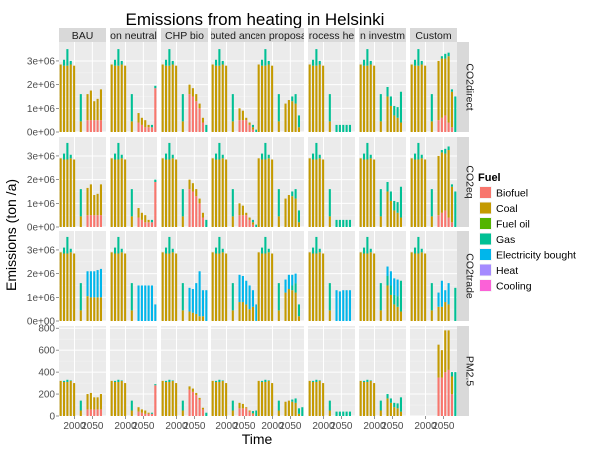 The width and height of the screenshot is (600, 450). Describe the element at coordinates (46, 329) in the screenshot. I see `y-tick-label: 800` at that location.